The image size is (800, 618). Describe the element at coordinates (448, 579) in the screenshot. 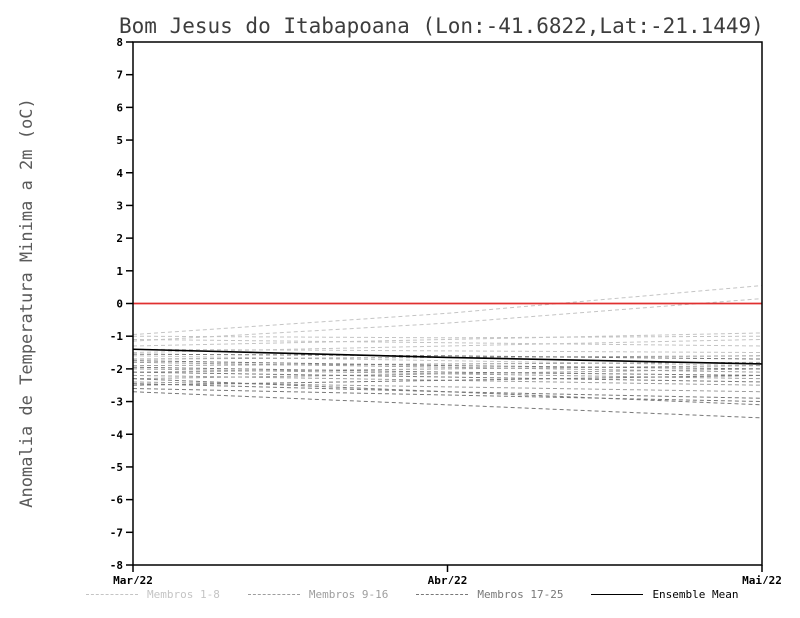

I see `x-tick-label: Abr/22` at that location.